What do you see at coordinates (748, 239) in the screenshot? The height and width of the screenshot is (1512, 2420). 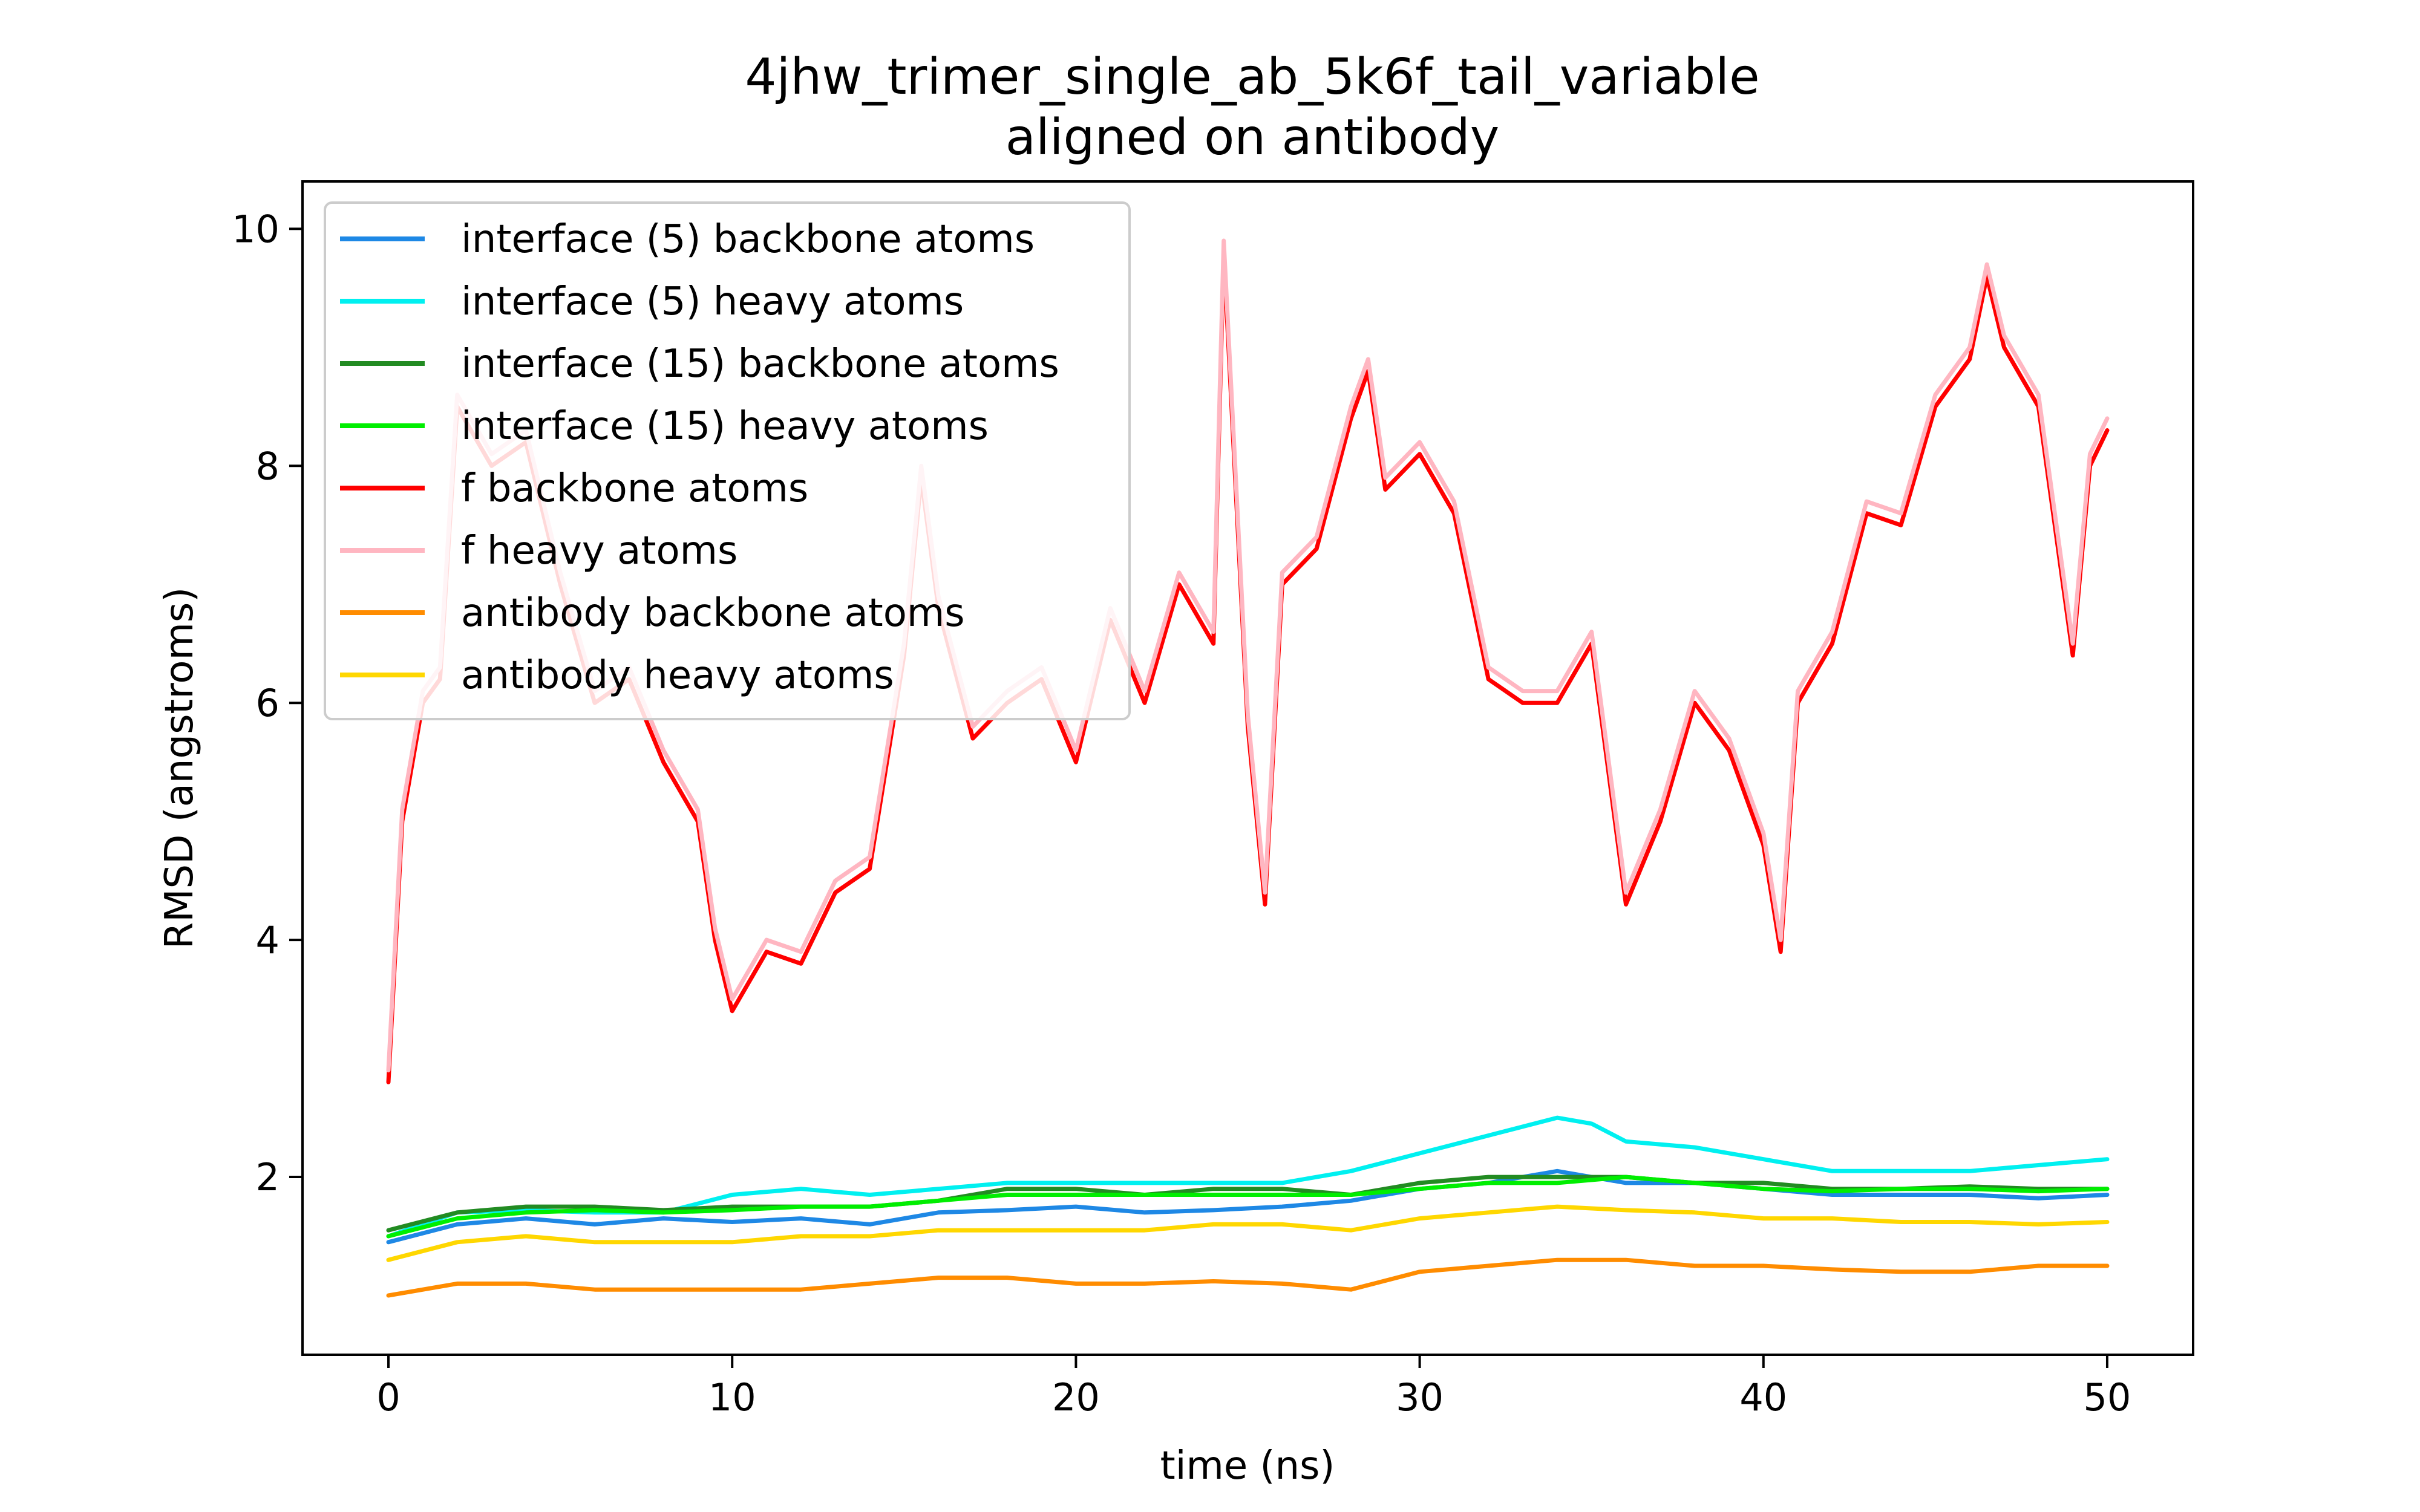 I see `legend-label: interface (5) backbone atoms` at bounding box center [748, 239].